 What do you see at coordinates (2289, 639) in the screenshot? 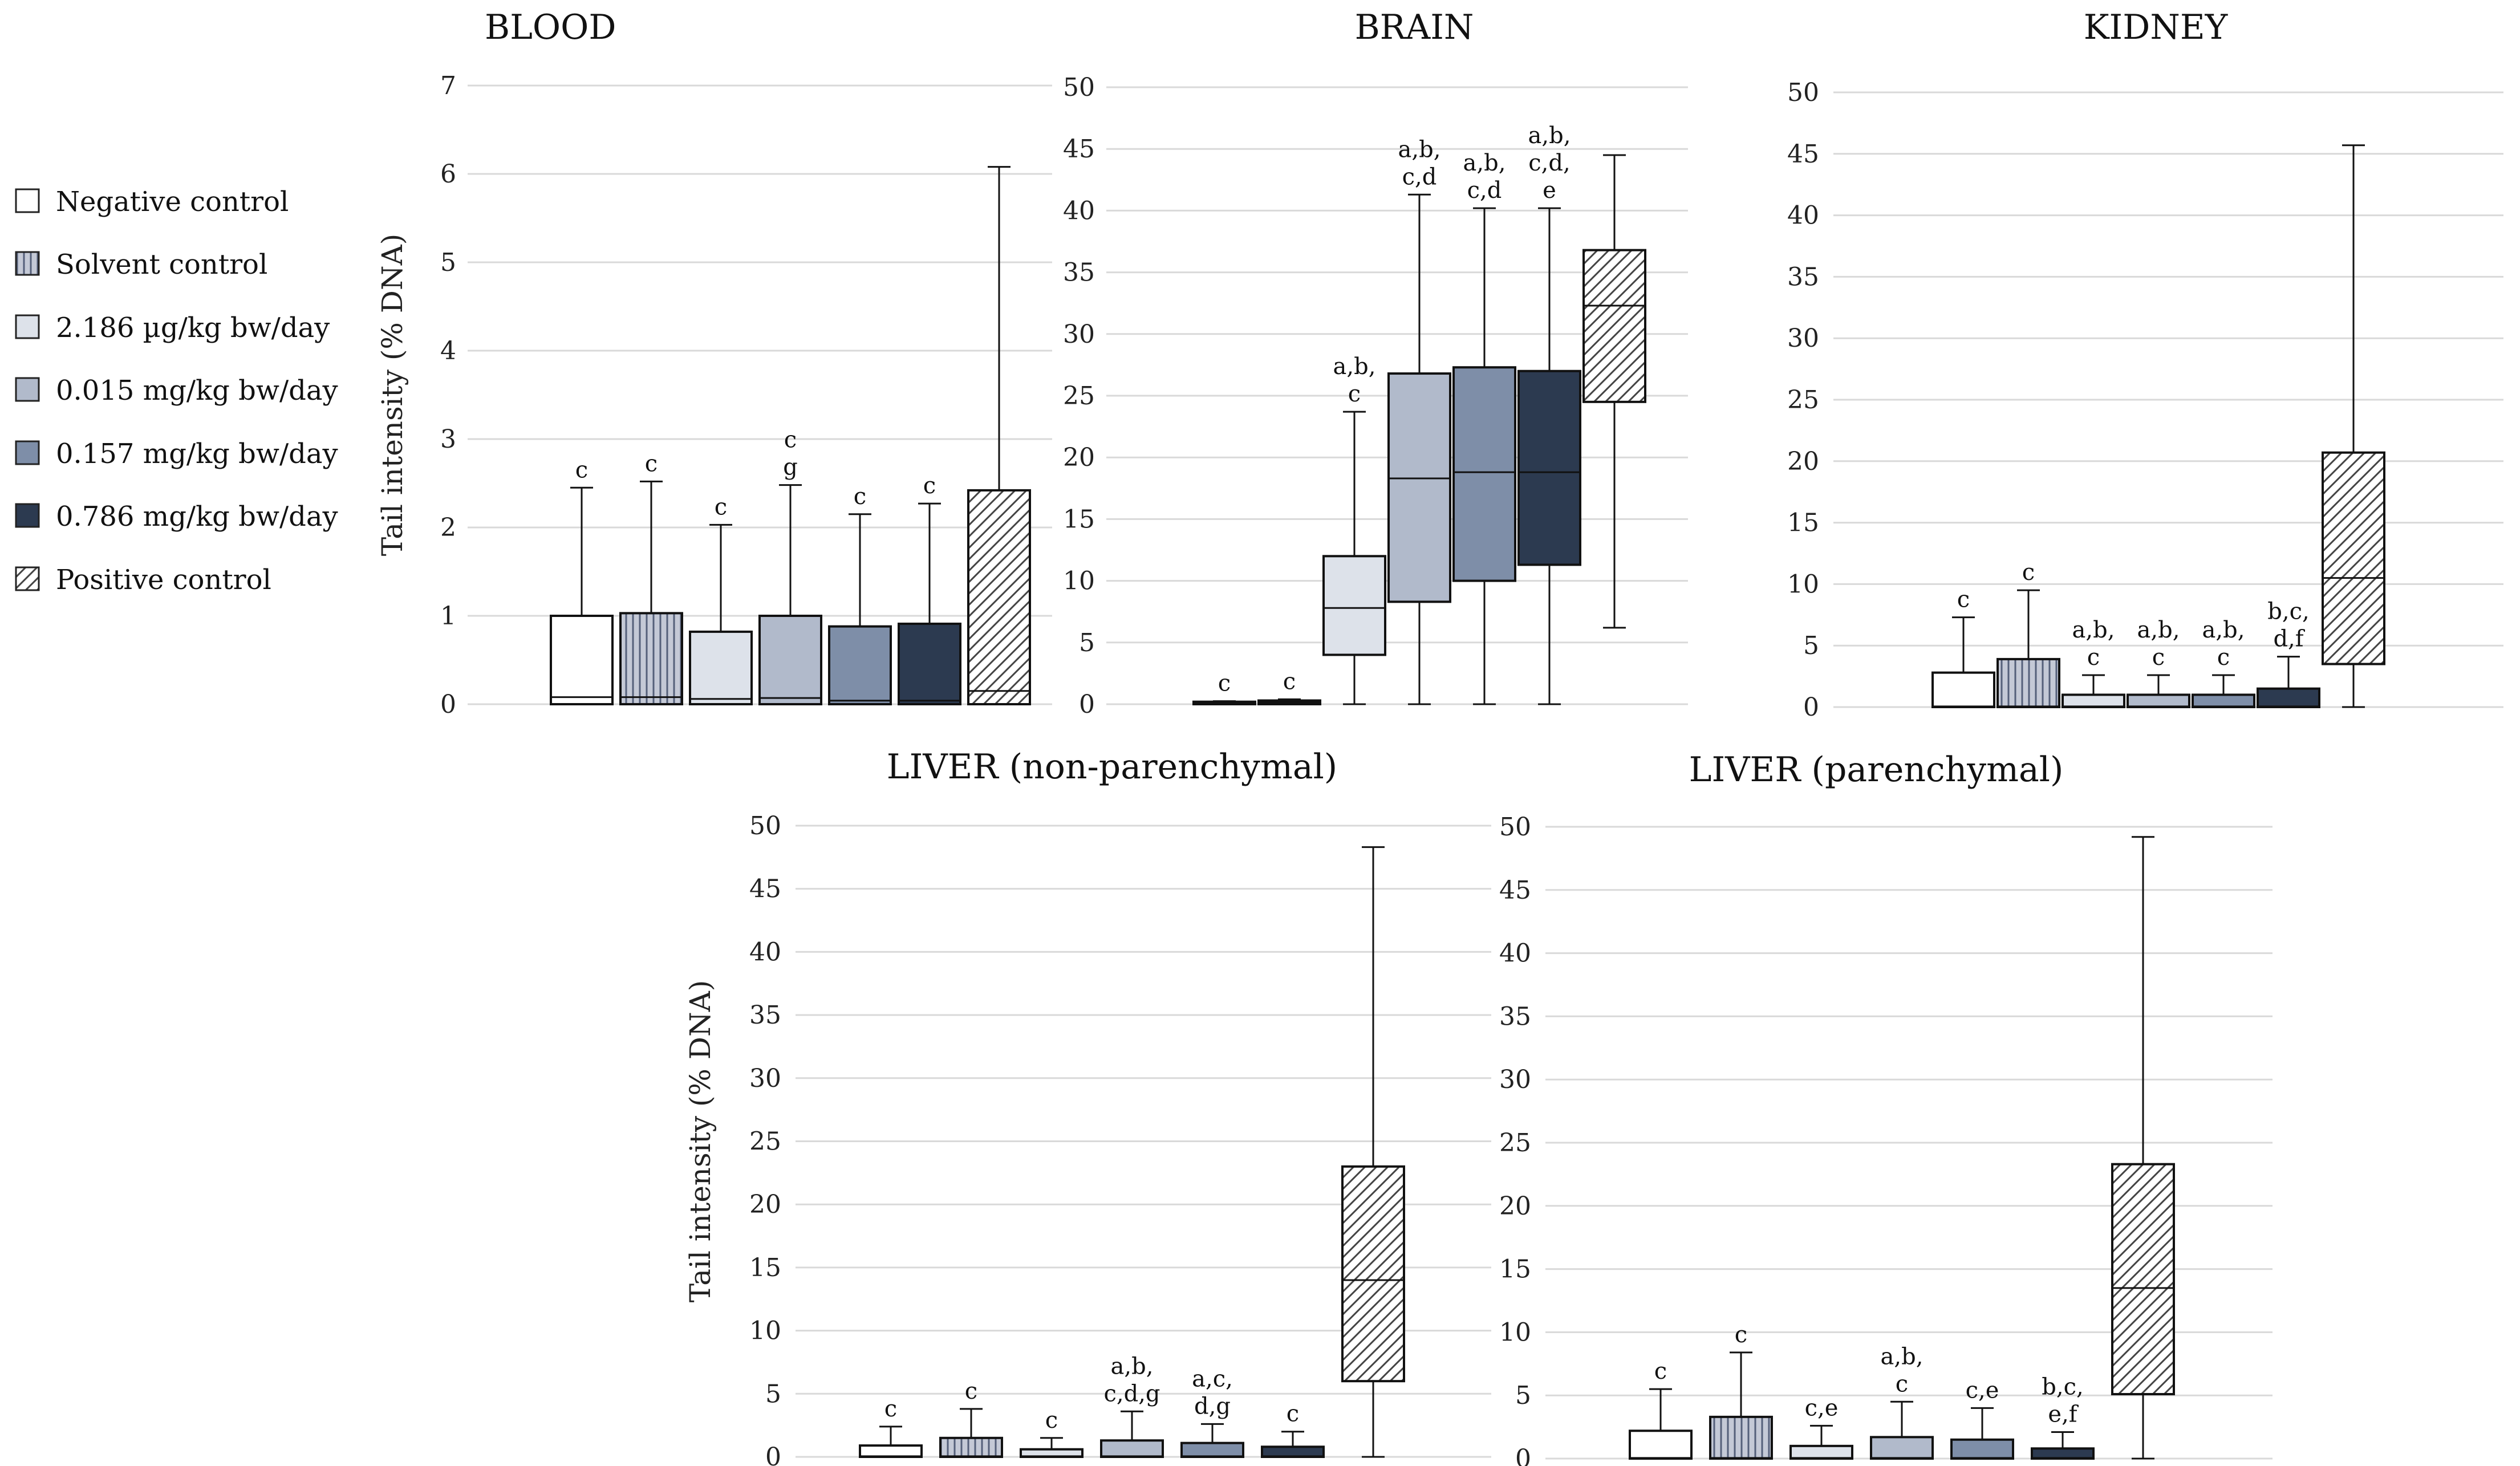
I see `significance-label: d,f` at bounding box center [2289, 639].